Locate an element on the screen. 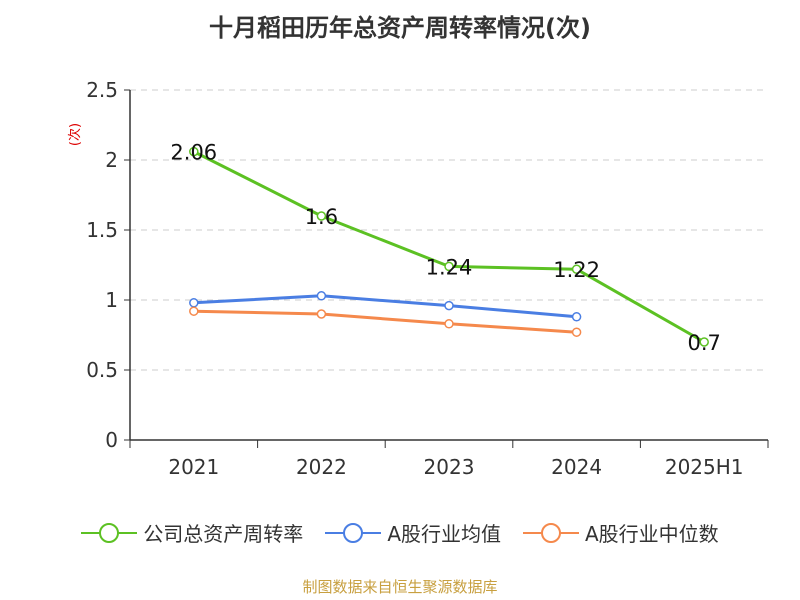 The height and width of the screenshot is (600, 800). legend-marker-industry-mean is located at coordinates (353, 532).